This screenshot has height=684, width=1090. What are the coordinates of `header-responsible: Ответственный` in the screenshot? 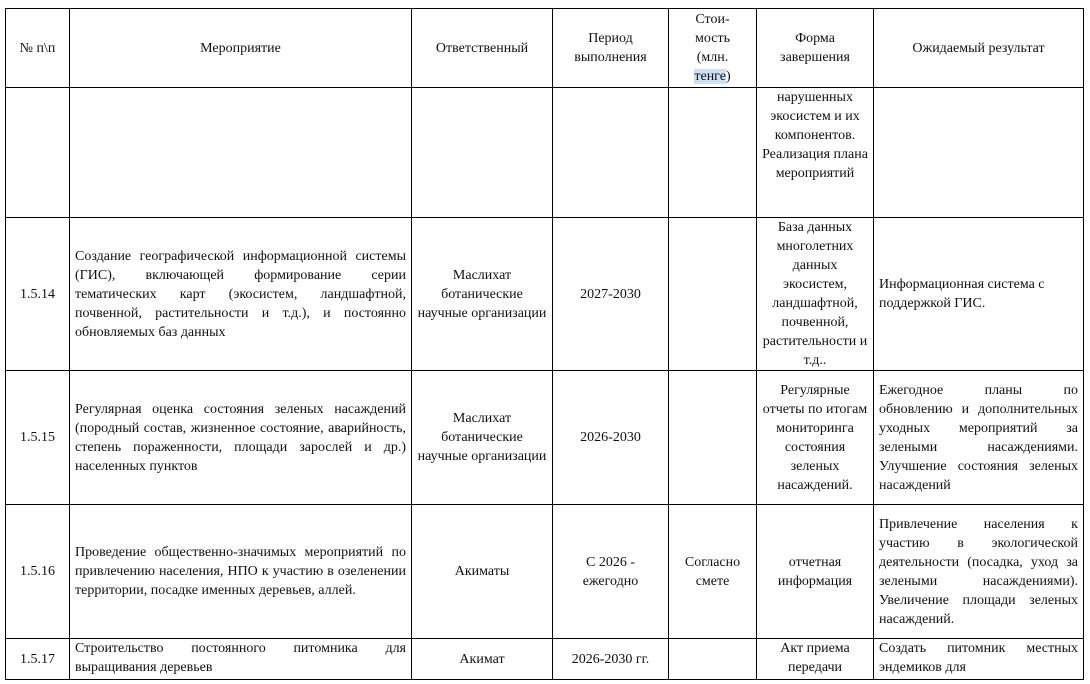 It's located at (482, 48).